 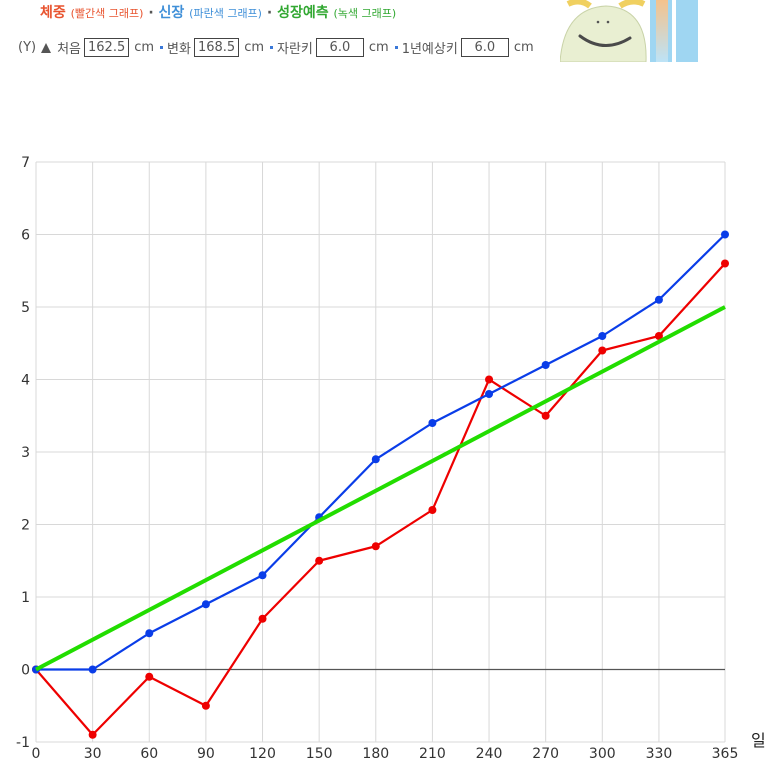 I want to click on x-tick-label: 30, so click(x=93, y=753).